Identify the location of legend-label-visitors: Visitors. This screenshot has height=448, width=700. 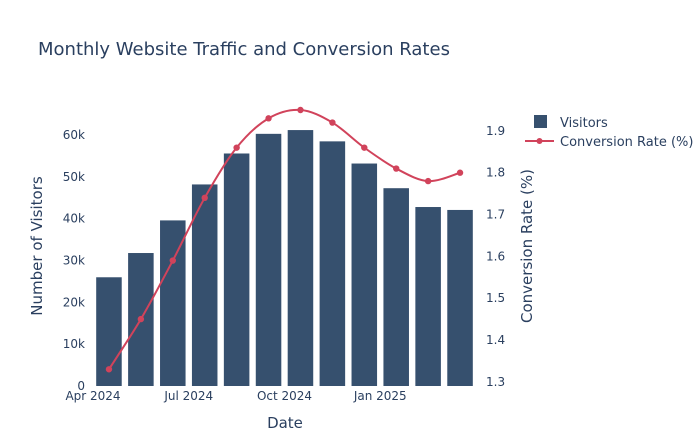
(584, 123).